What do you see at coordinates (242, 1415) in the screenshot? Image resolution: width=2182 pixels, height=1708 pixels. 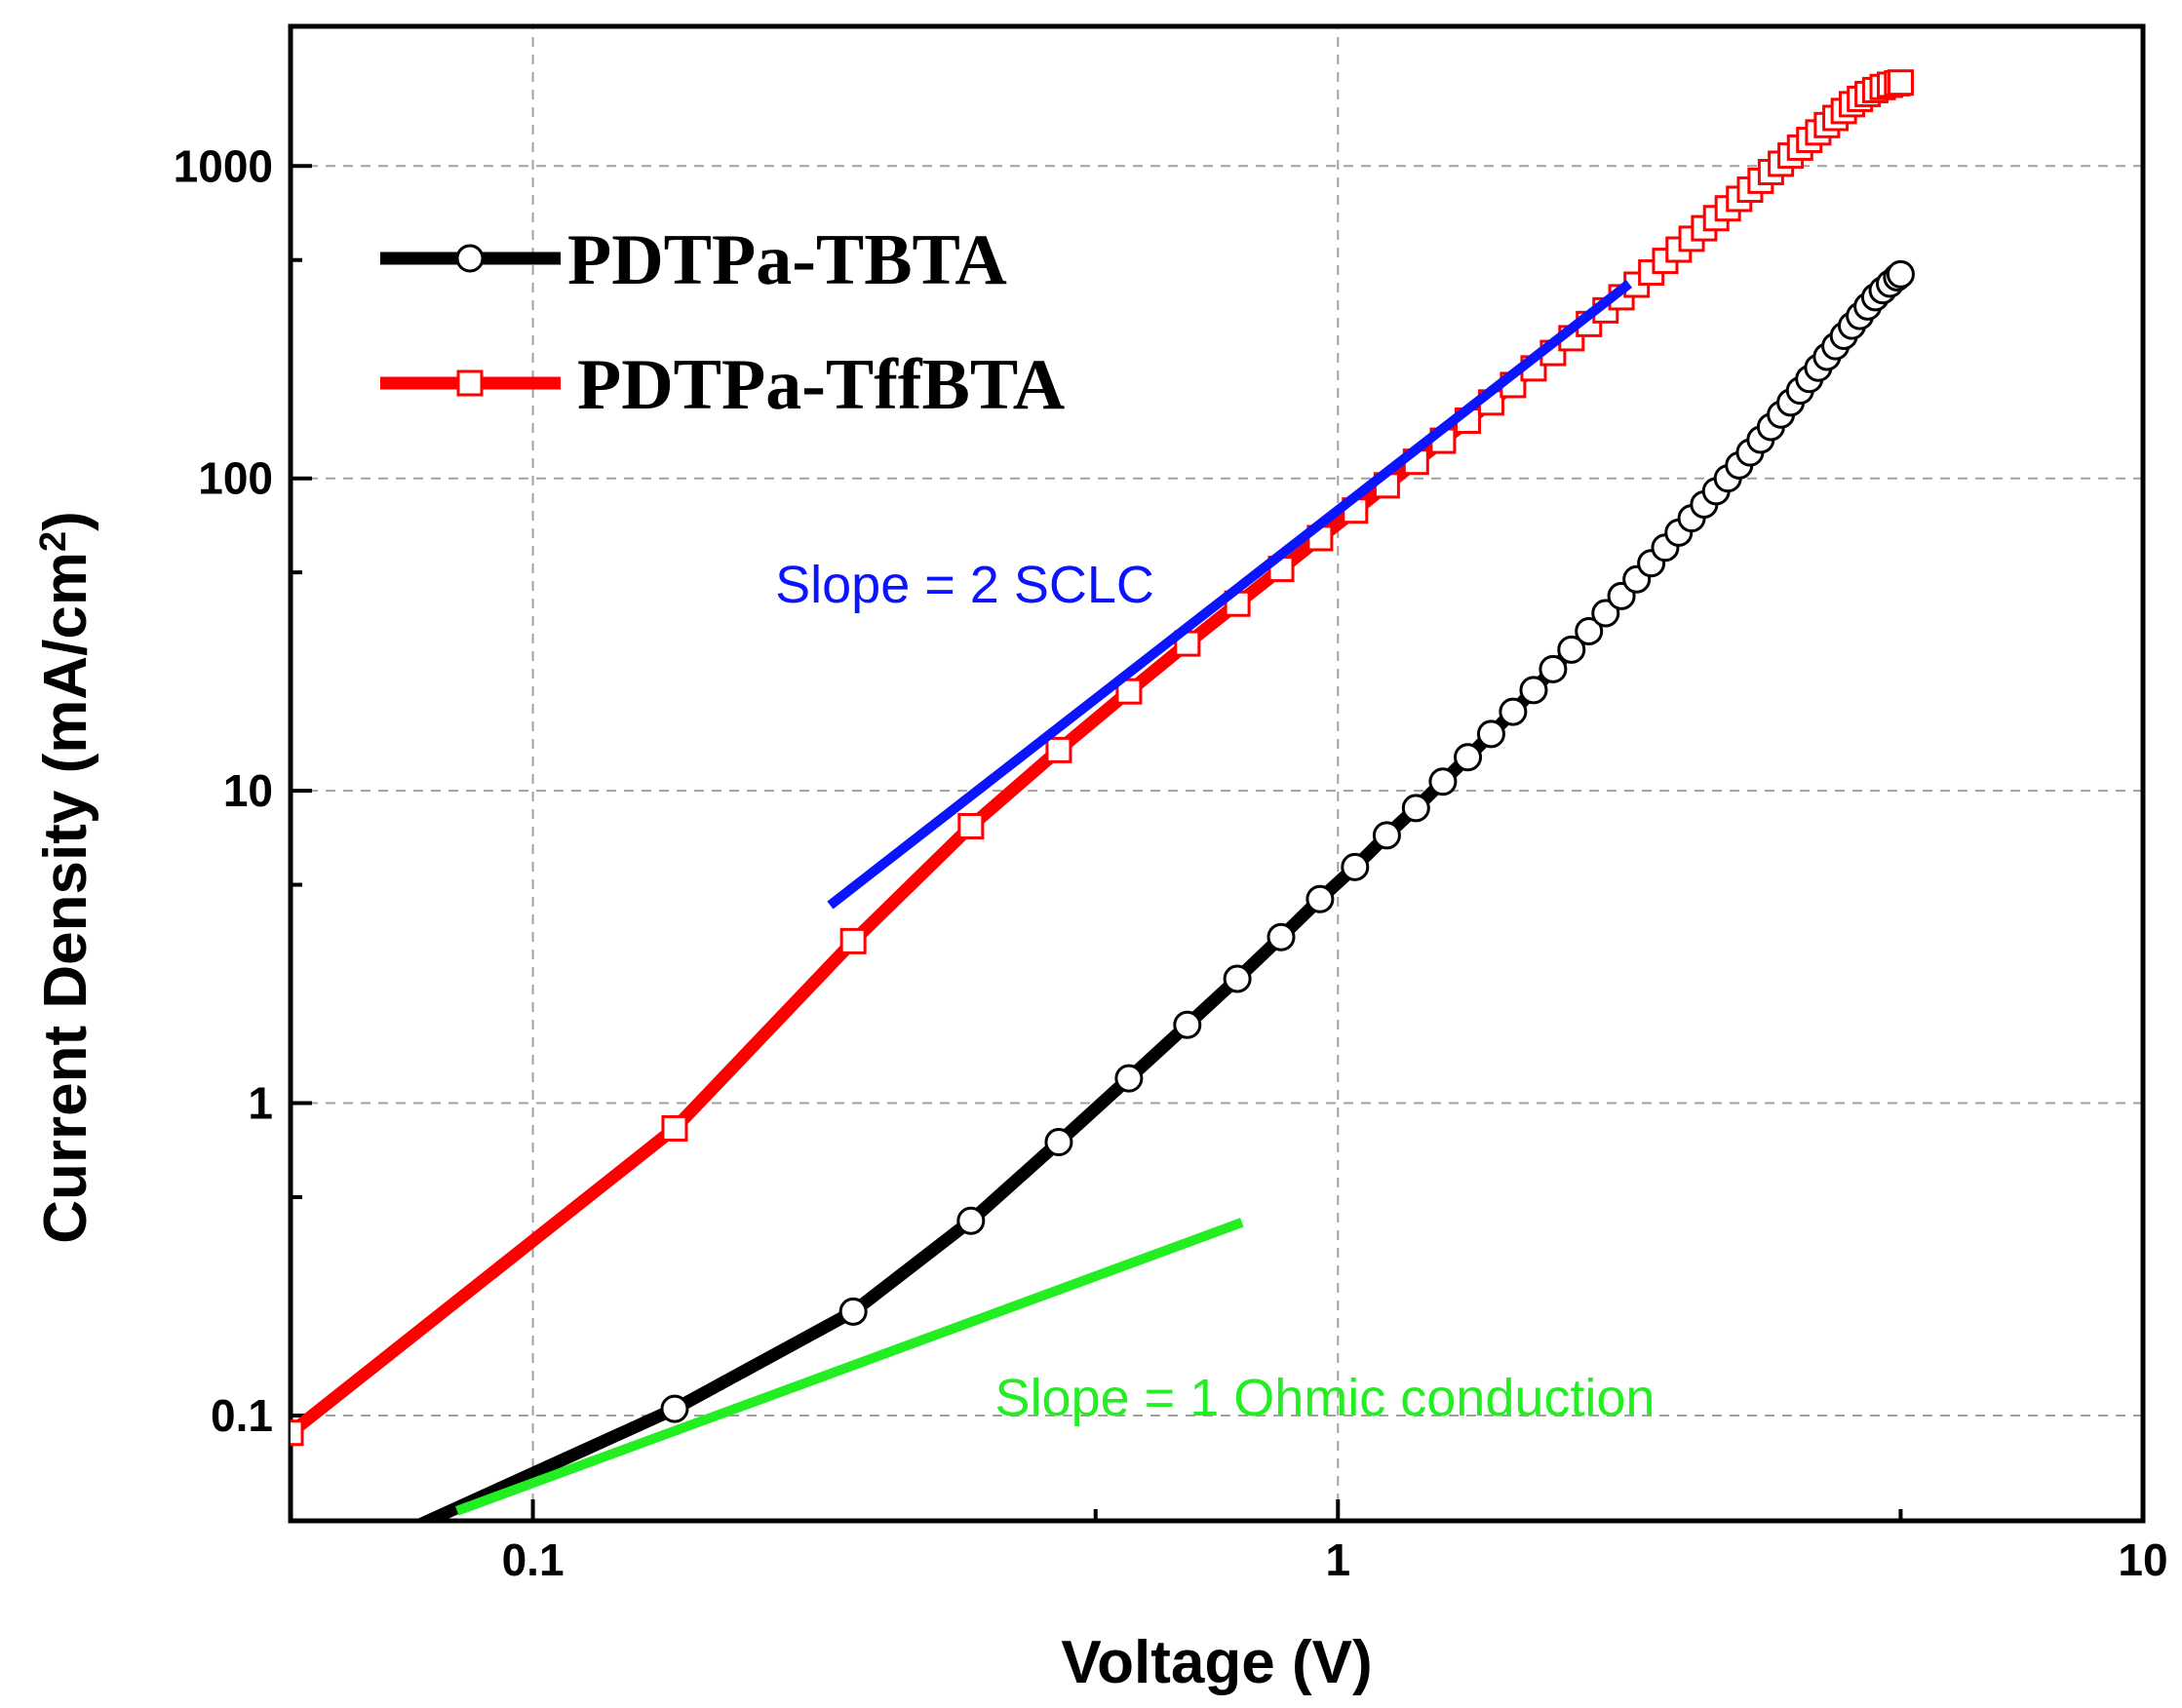 I see `y-tick-label: 0.1` at bounding box center [242, 1415].